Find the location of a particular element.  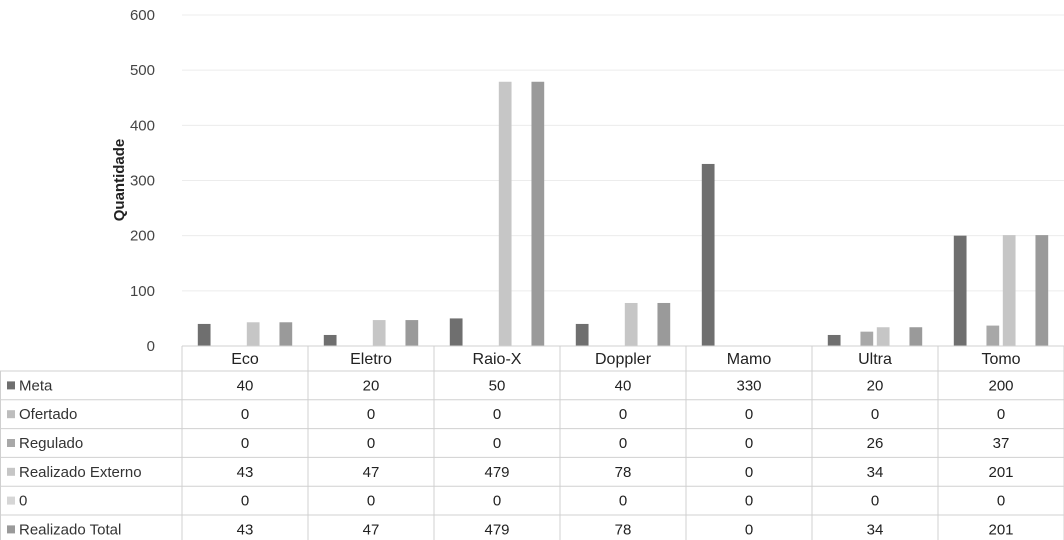

data-label: 200 is located at coordinates (1000, 385).